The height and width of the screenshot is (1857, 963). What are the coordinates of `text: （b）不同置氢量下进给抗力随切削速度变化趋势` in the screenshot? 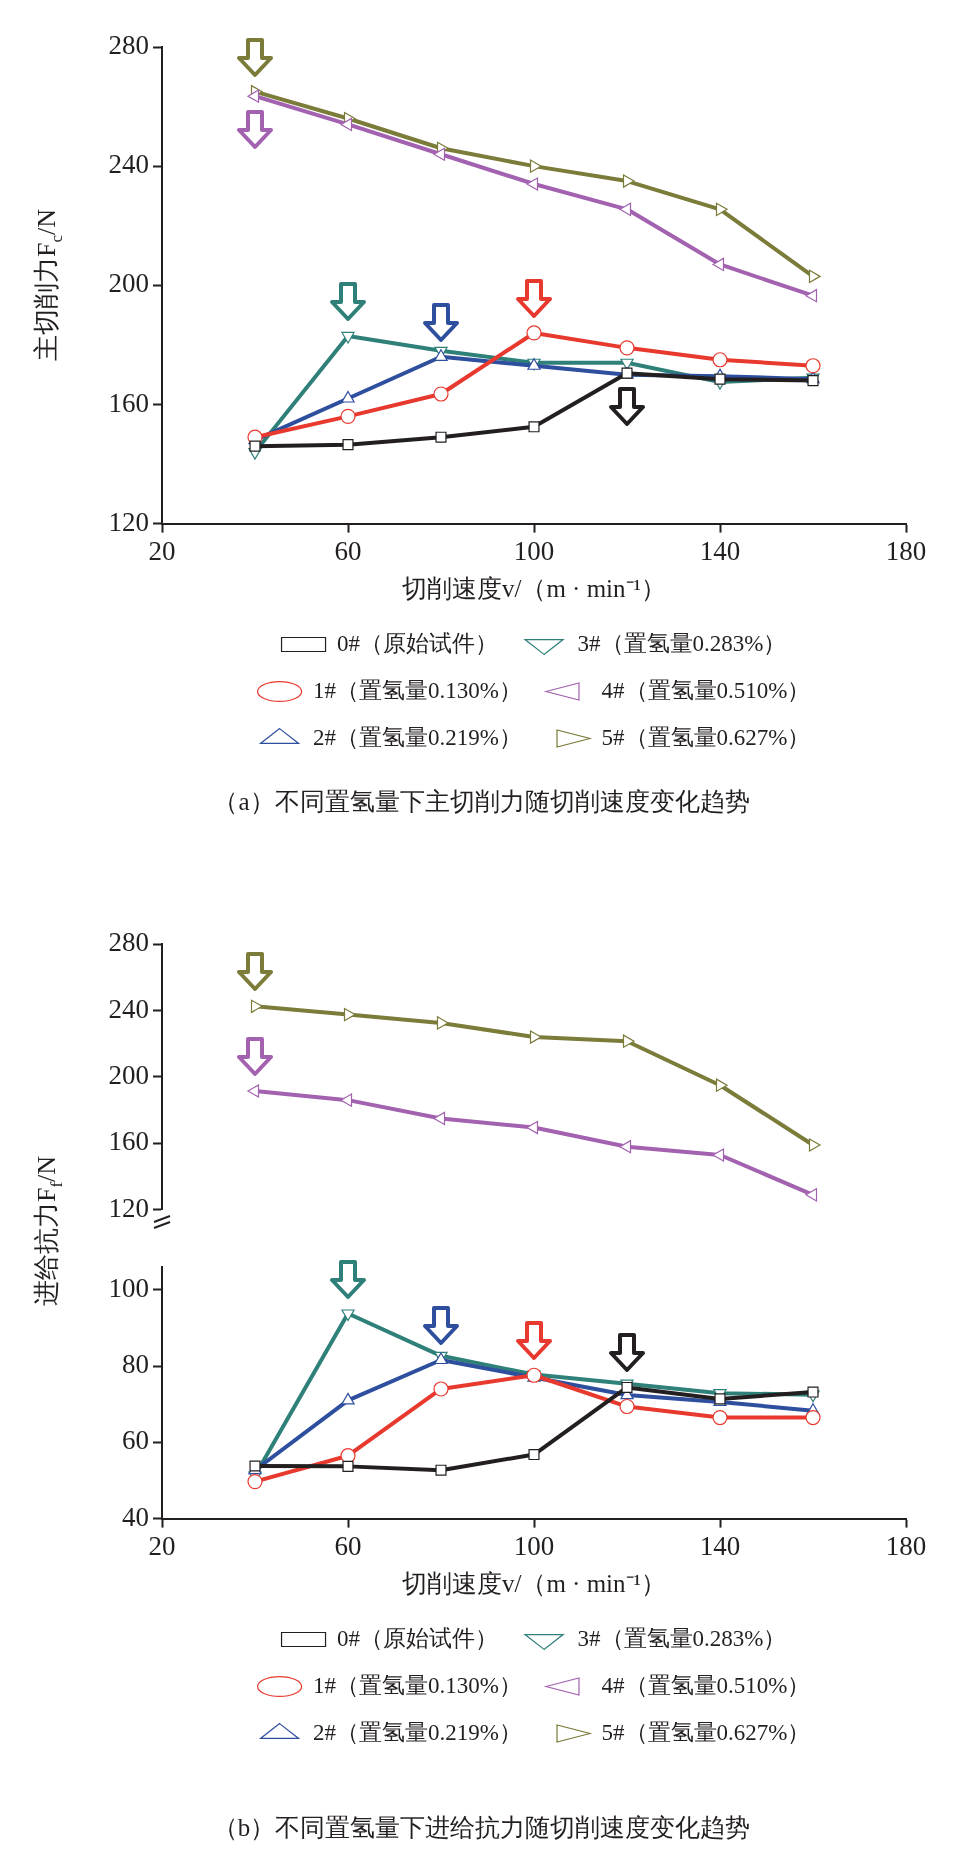 It's located at (481, 1828).